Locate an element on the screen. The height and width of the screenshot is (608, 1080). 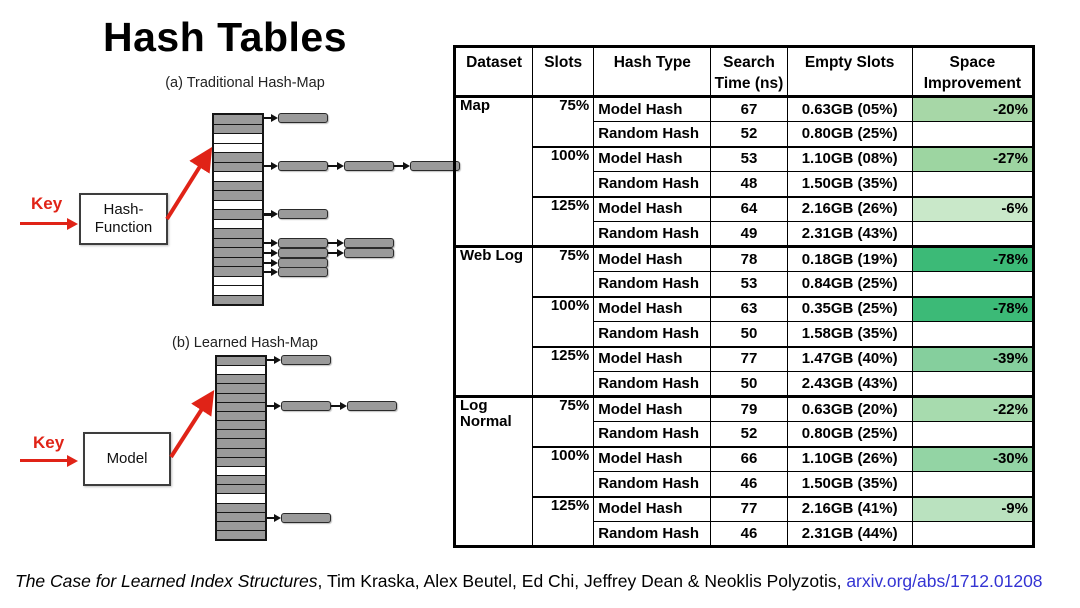
table-row: 125% Model Hash 77 1.47GB (40%) -39% is located at coordinates (745, 371).